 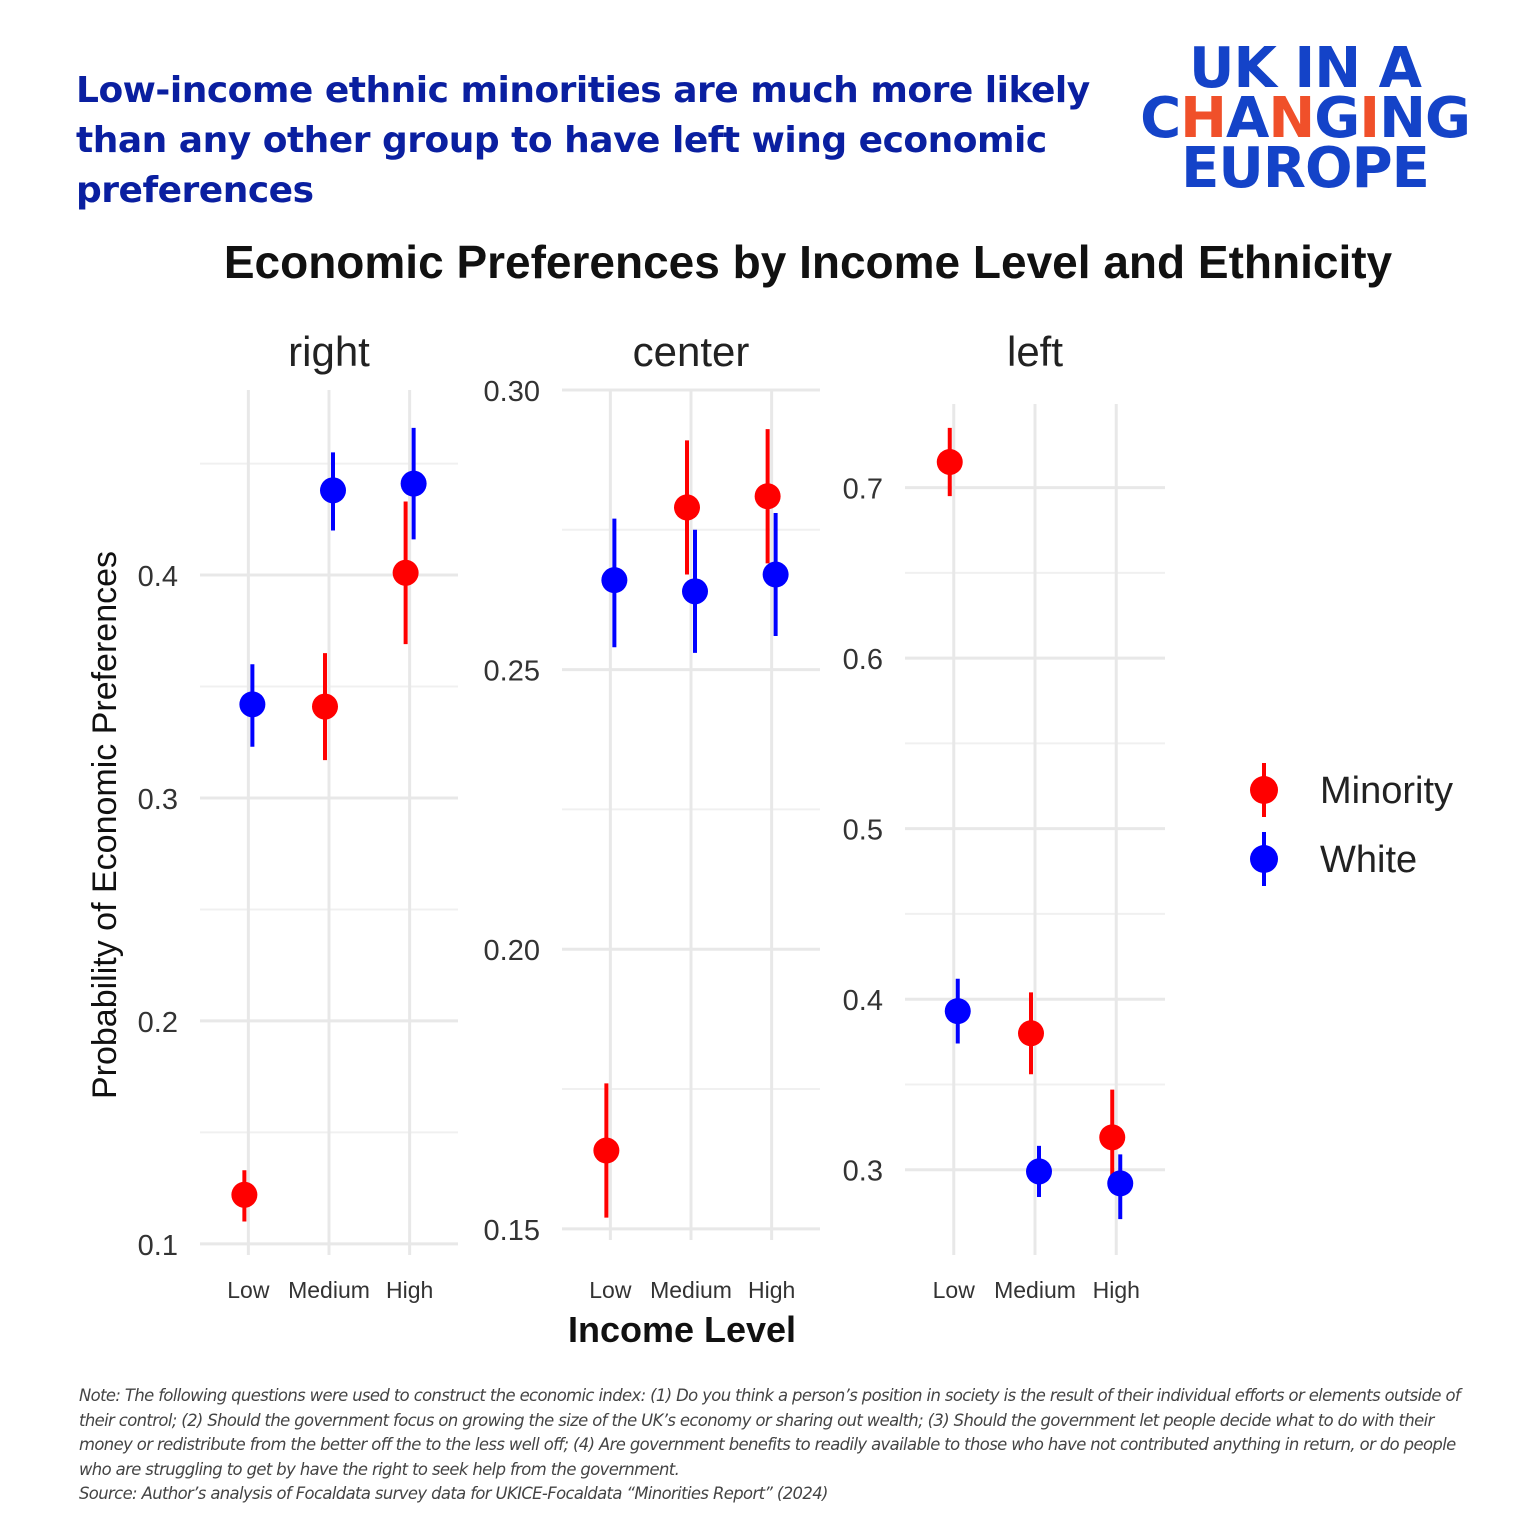 I want to click on legend-label: Minority, so click(x=1386, y=791).